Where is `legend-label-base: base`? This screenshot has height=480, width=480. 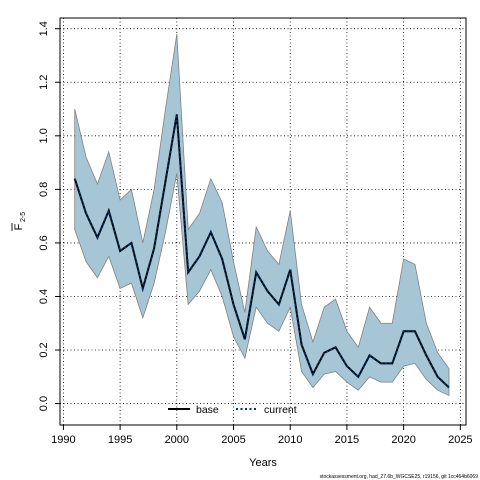 legend-label-base: base is located at coordinates (207, 410).